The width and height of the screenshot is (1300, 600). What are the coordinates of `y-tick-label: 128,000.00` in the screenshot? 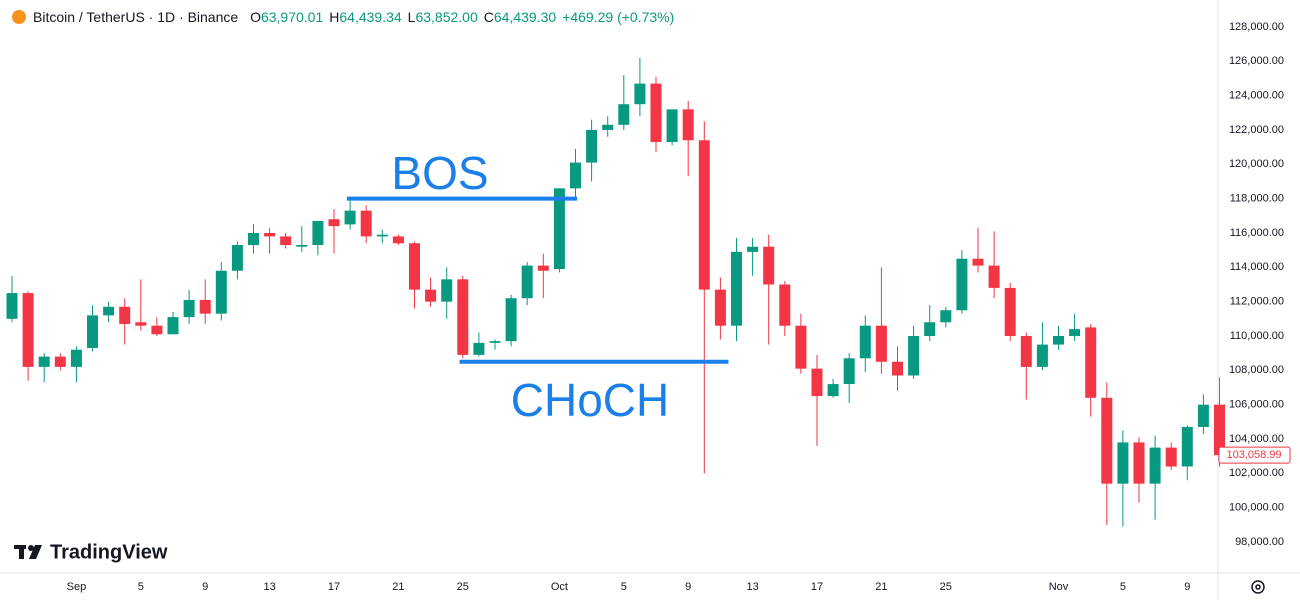 It's located at (1256, 27).